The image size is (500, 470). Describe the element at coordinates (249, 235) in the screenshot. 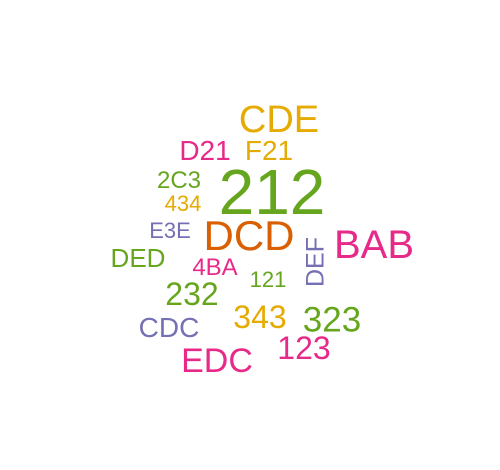

I see `word-dcd: DCD` at that location.